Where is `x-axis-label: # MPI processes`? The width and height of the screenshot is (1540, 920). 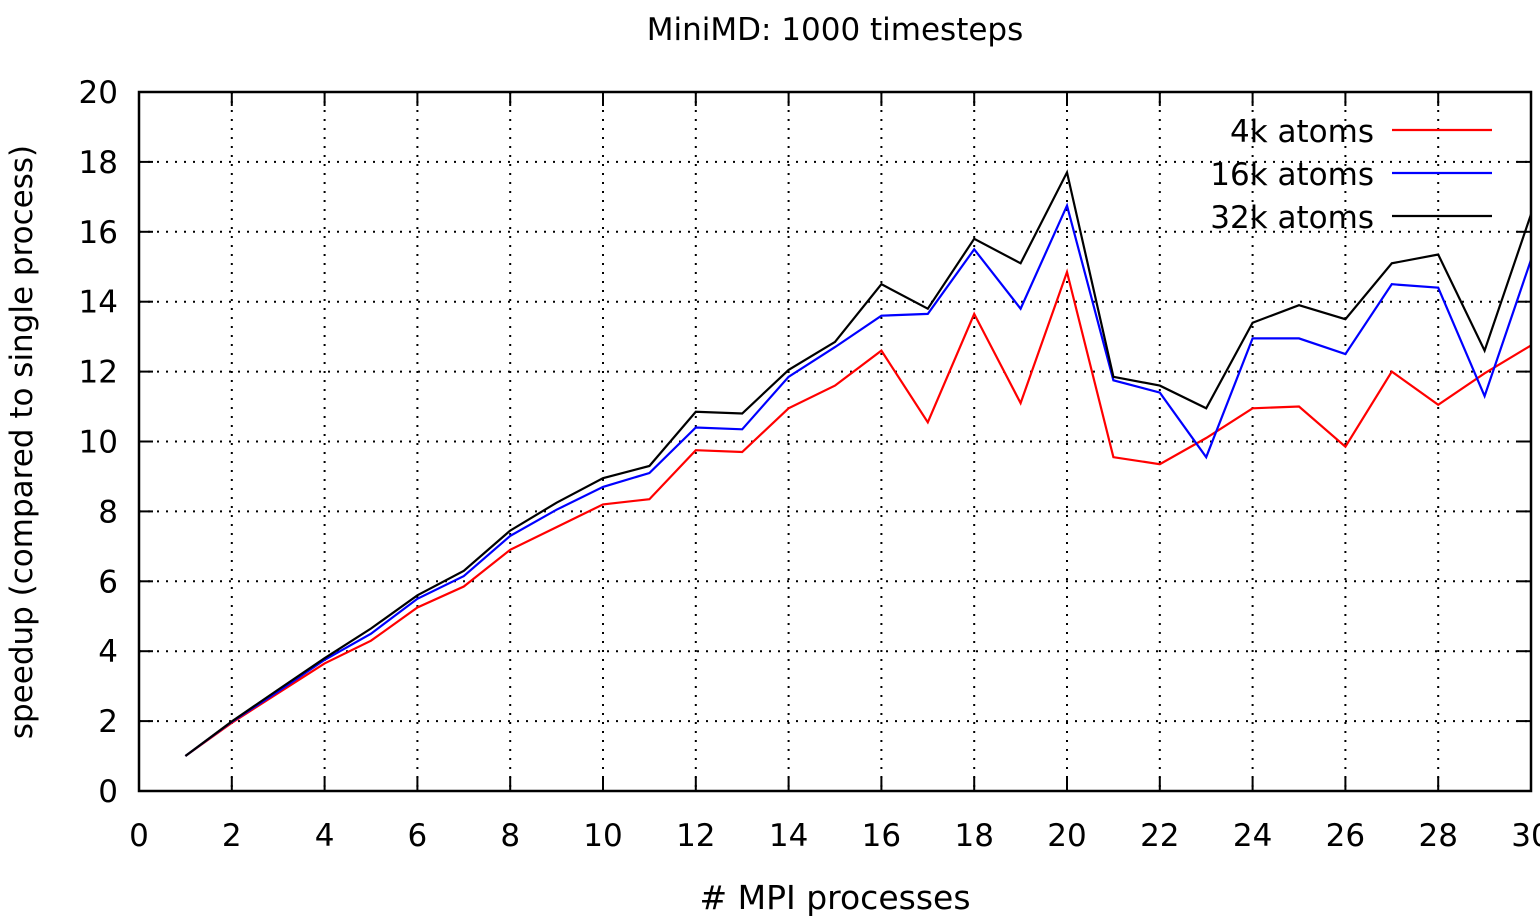
x-axis-label: # MPI processes is located at coordinates (834, 897).